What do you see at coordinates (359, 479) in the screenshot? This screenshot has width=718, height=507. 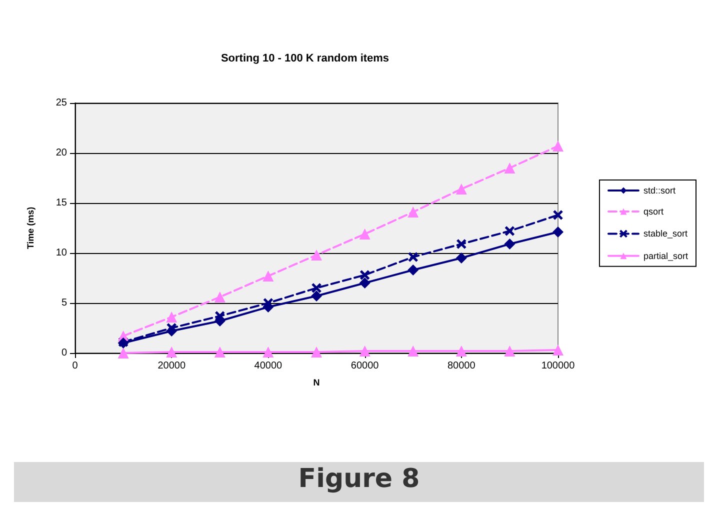 I see `caption: Figure 8` at bounding box center [359, 479].